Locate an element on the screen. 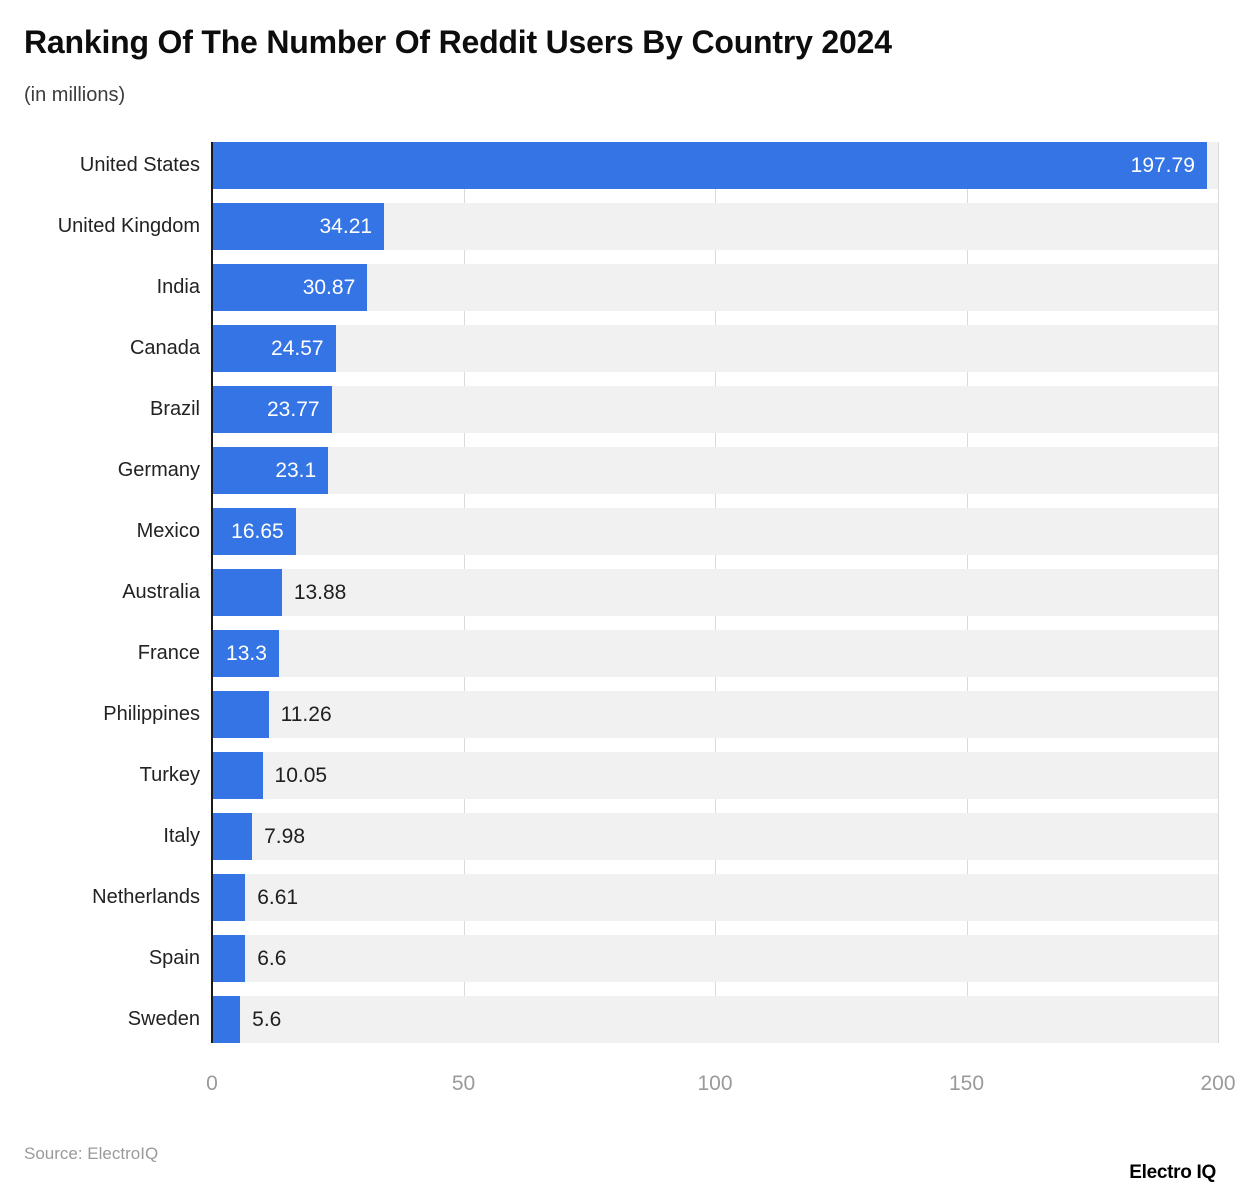 The width and height of the screenshot is (1240, 1188). category-label: Netherlands is located at coordinates (146, 897).